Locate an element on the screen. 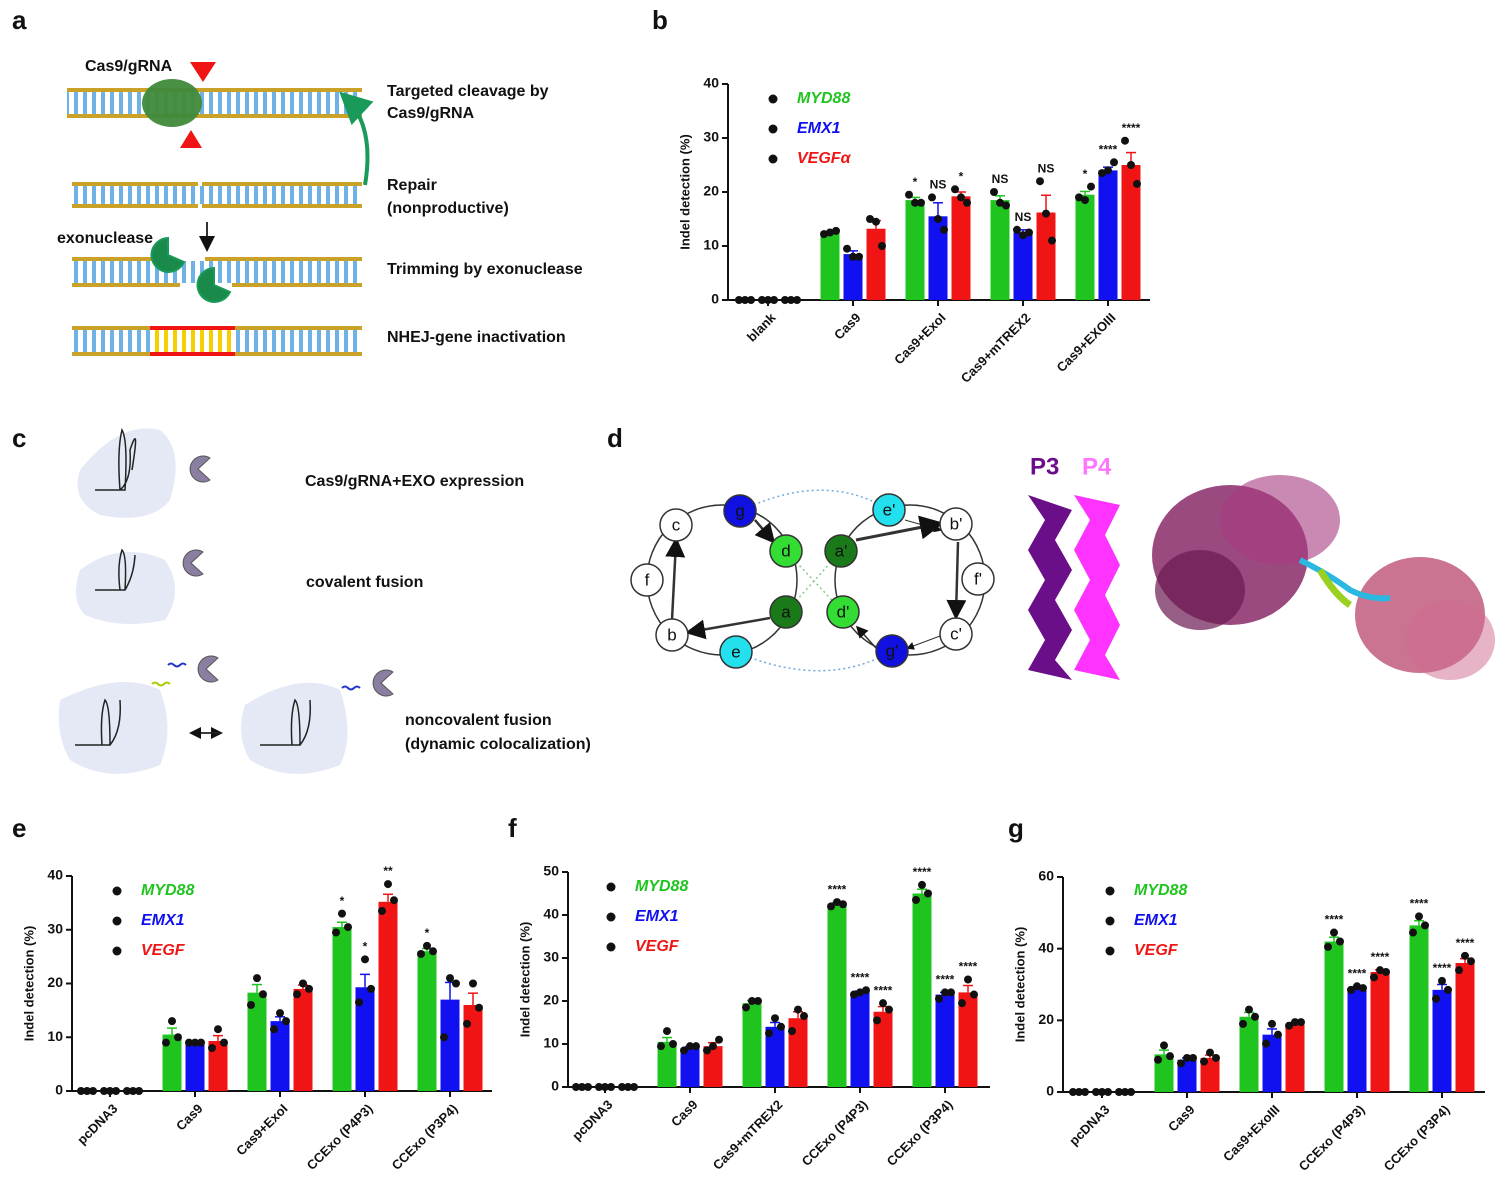 This screenshot has height=1197, width=1505. significance-label: **** is located at coordinates (883, 990).